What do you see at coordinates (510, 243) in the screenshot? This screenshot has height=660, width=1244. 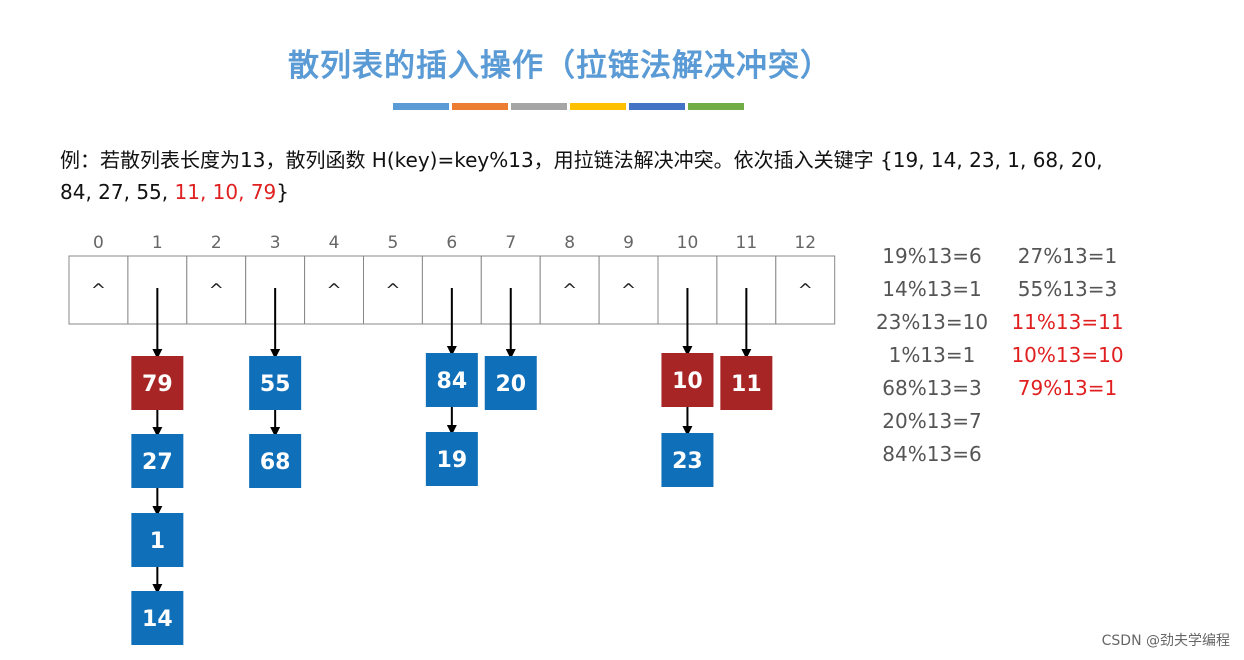 I see `slot-index-label: 7` at bounding box center [510, 243].